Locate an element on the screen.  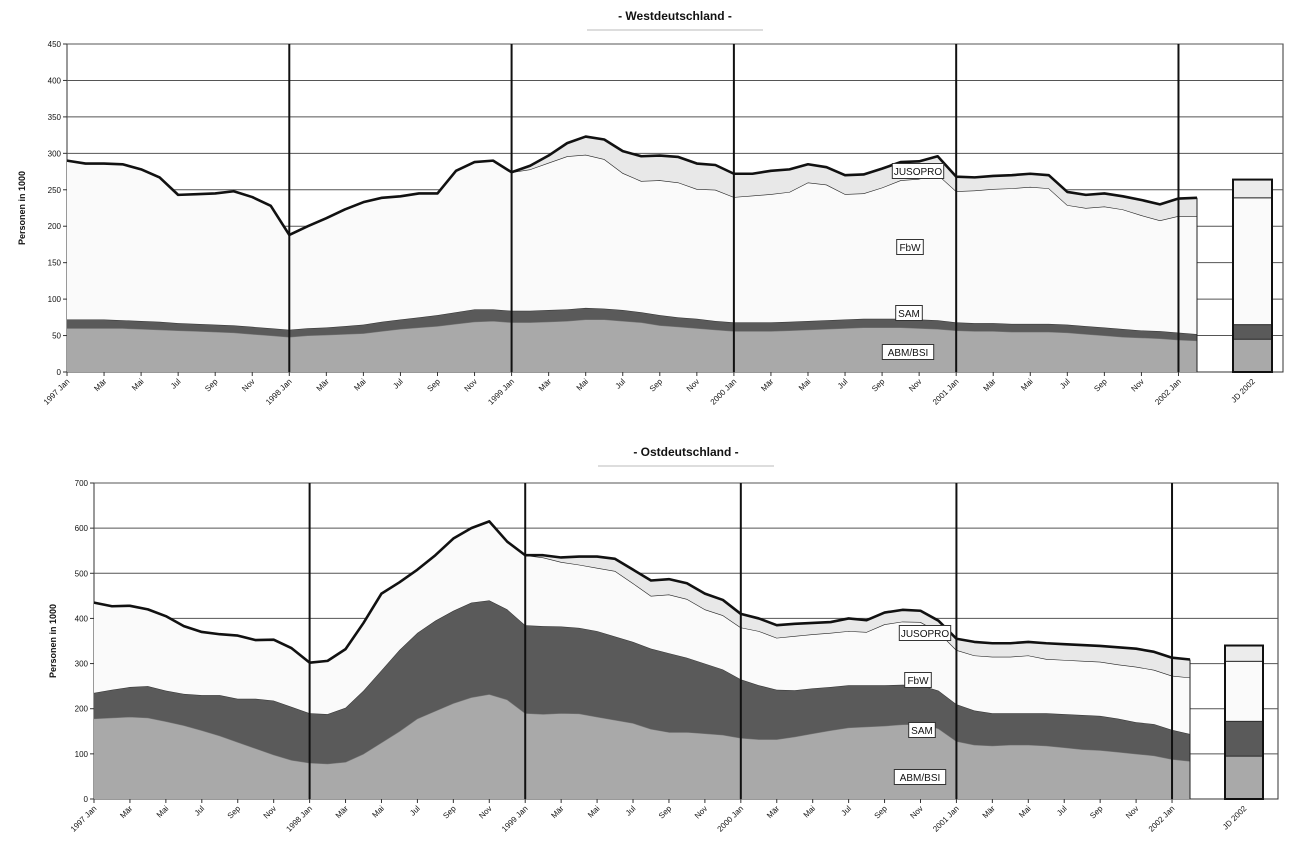
y-tick-label: 400 is located at coordinates (82, 618).